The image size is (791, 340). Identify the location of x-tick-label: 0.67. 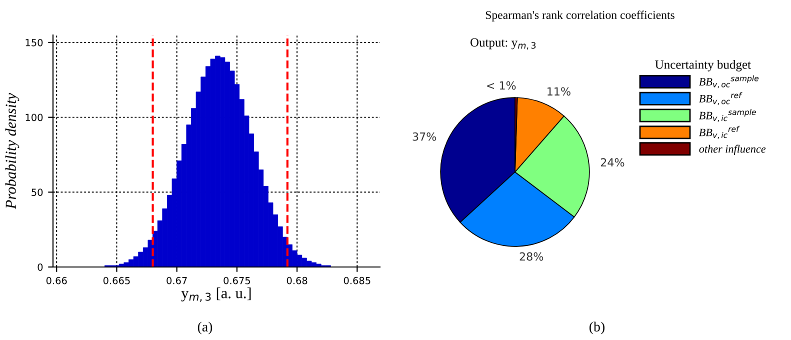
(176, 280).